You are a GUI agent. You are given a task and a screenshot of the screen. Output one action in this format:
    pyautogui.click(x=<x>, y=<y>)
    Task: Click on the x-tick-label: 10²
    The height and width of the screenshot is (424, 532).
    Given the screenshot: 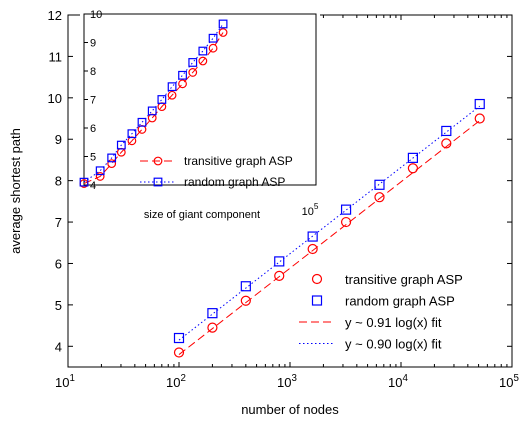 What is the action you would take?
    pyautogui.click(x=176, y=381)
    